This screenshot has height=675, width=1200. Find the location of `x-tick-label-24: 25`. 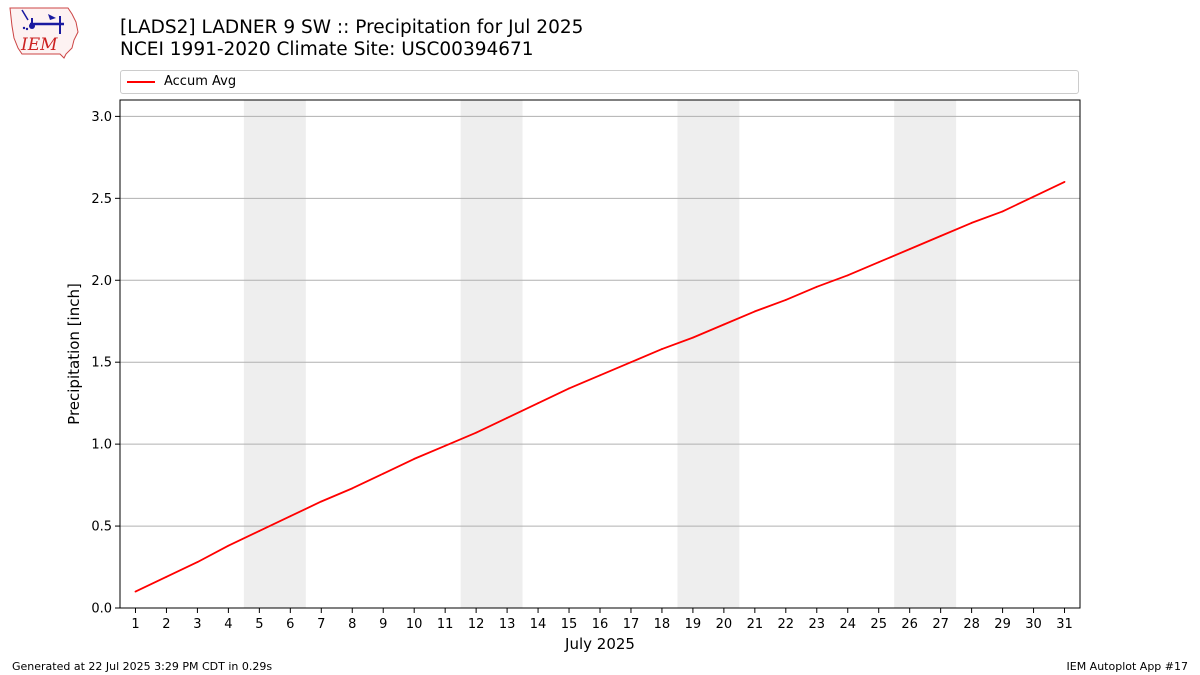

x-tick-label-24: 25 is located at coordinates (878, 624).